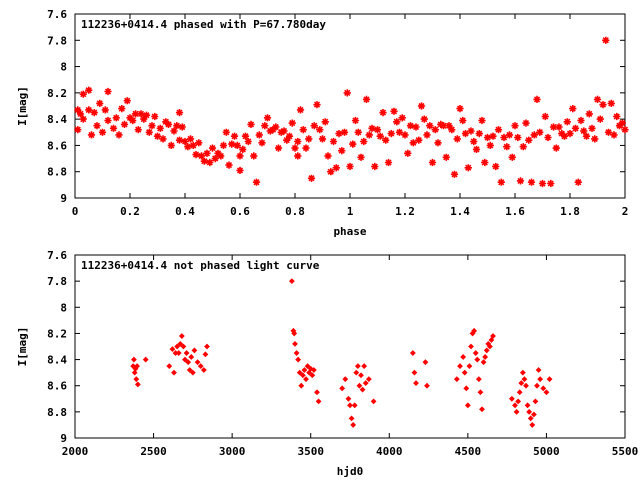 This screenshot has height=480, width=640. What do you see at coordinates (63, 307) in the screenshot?
I see `unphased-y-tick-label: 8` at bounding box center [63, 307].